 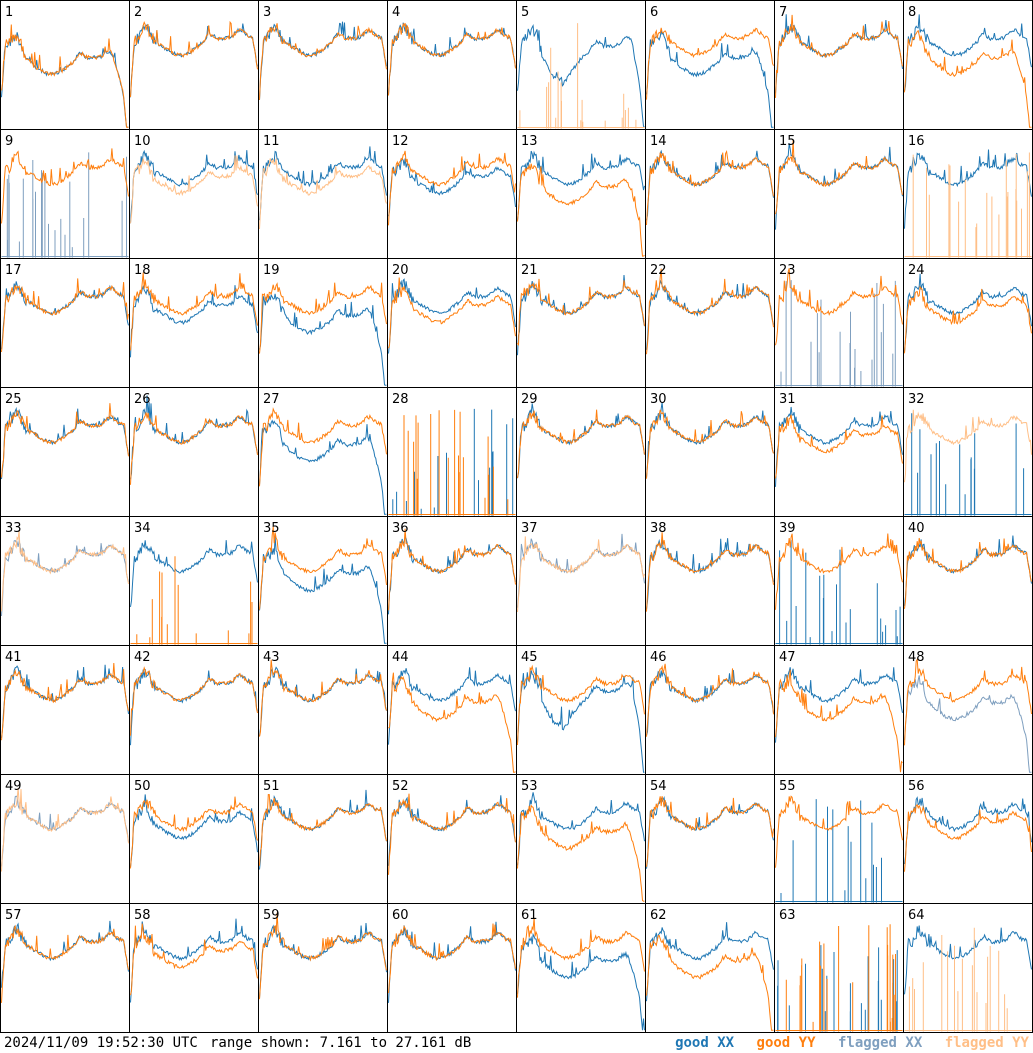 I want to click on tile-10: 10, so click(x=194, y=194).